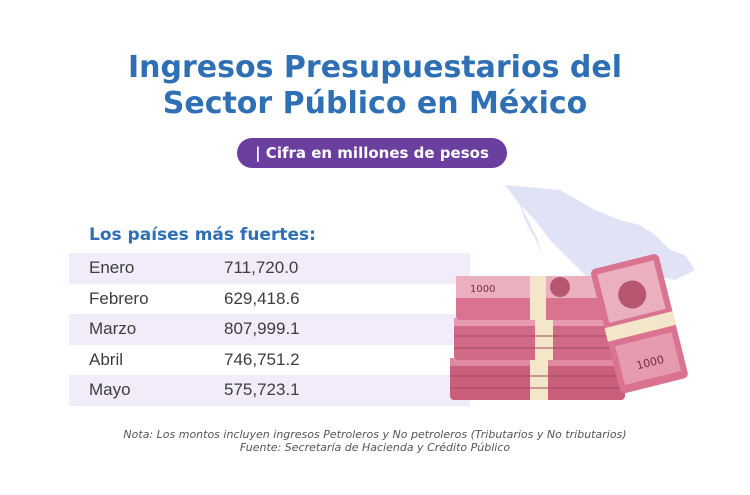 The image size is (750, 495). I want to click on svg-text: 1000, so click(482, 289).